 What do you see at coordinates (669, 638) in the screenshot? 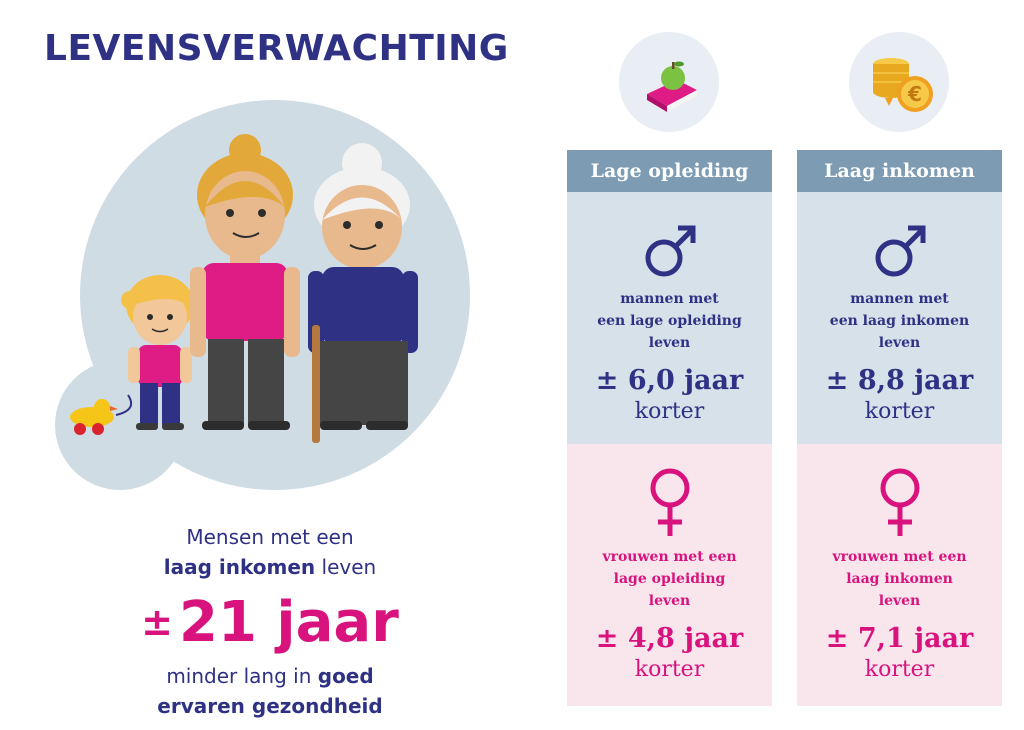
I see `women-value: ± 4,8 jaar` at bounding box center [669, 638].